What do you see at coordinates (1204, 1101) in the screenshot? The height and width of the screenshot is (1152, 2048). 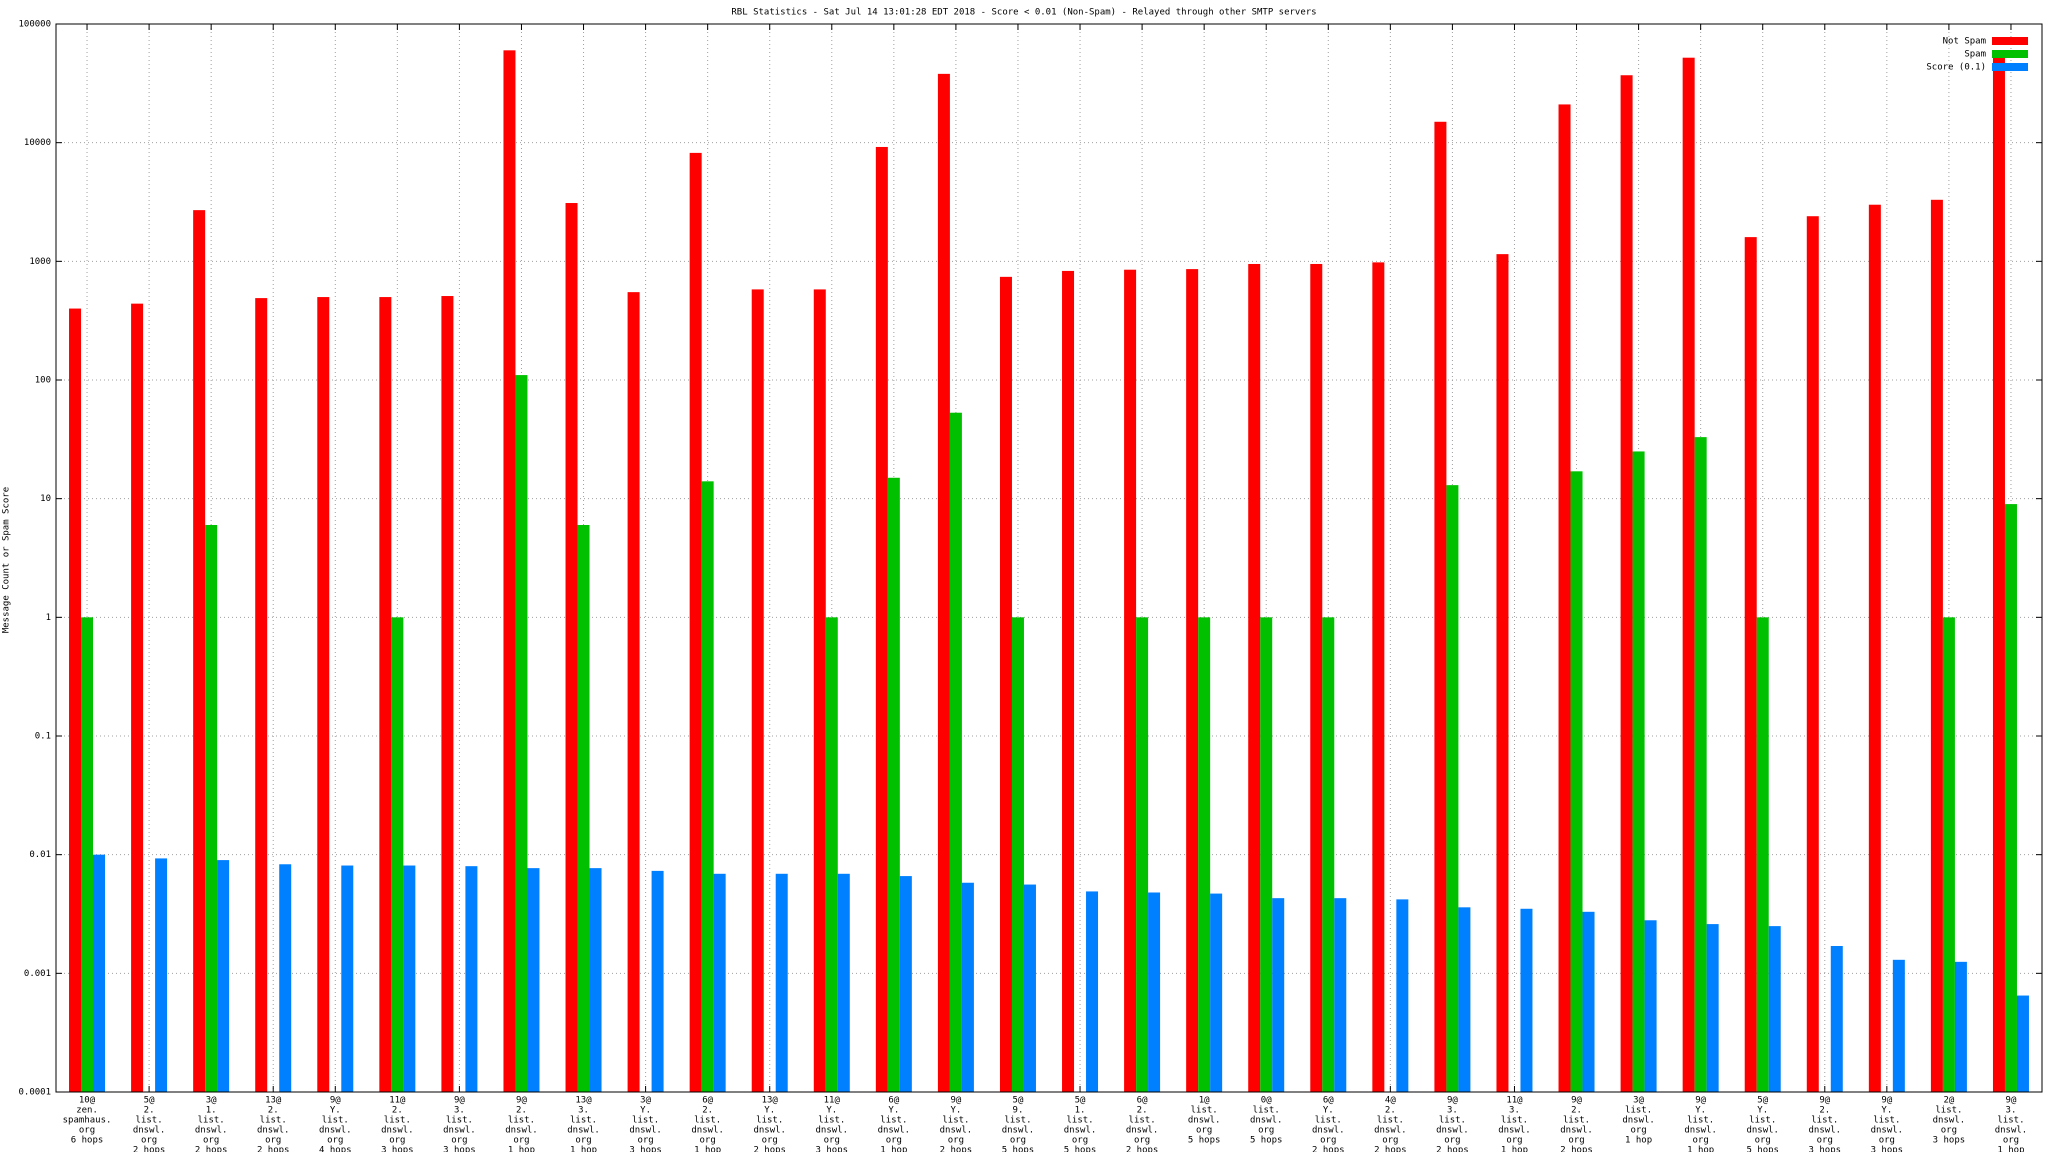 I see `x-tick-label: 1@` at bounding box center [1204, 1101].